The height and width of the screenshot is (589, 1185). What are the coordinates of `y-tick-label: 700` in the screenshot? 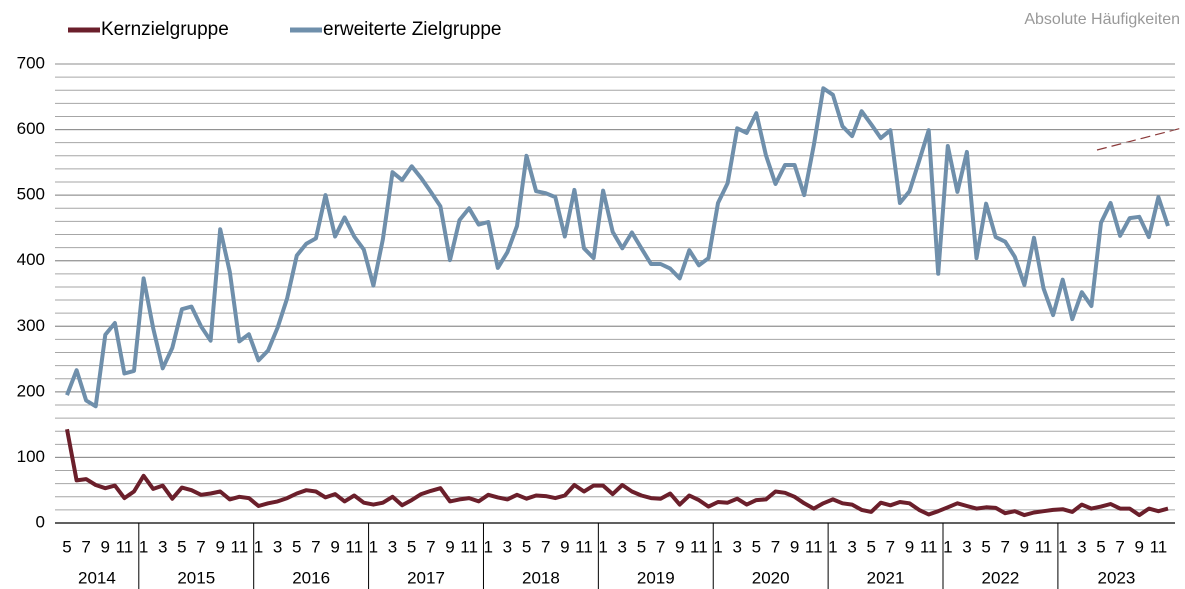 It's located at (31, 62).